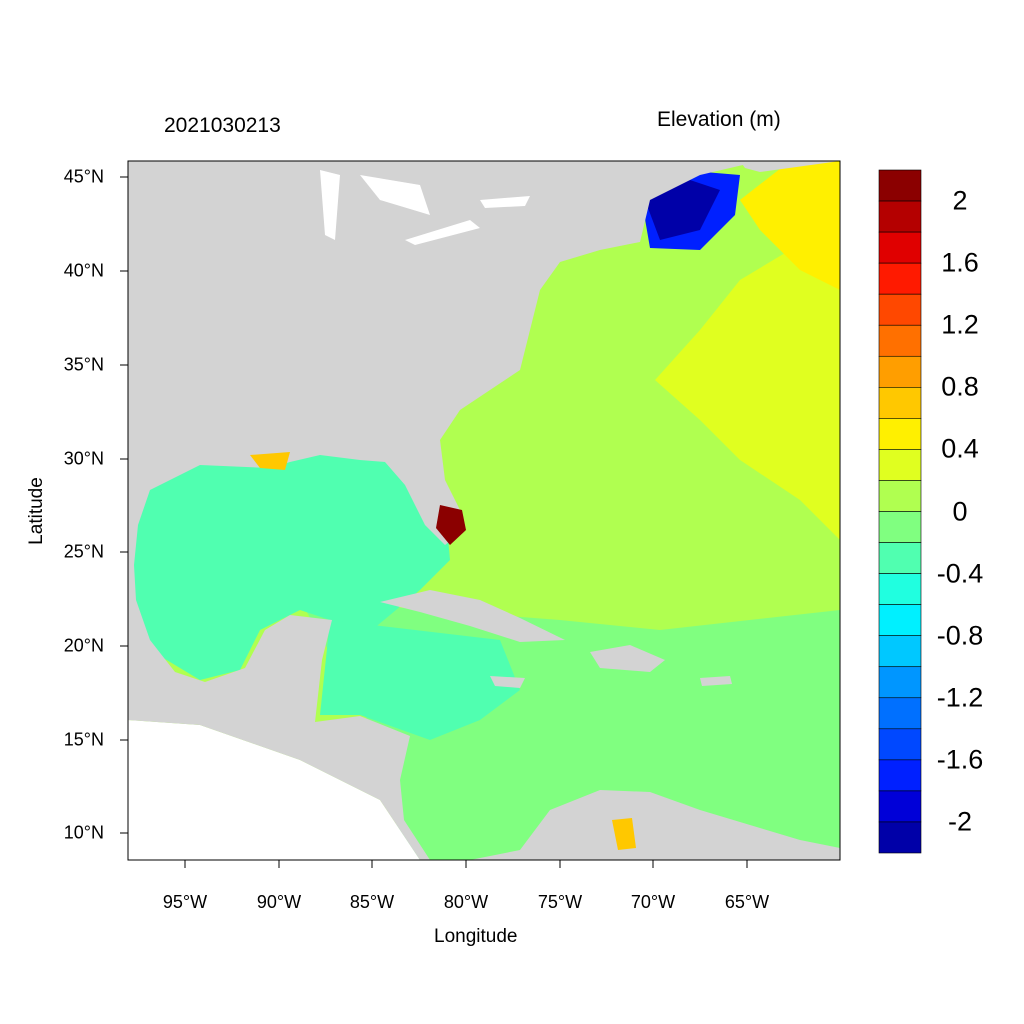 The width and height of the screenshot is (1024, 1024). What do you see at coordinates (719, 119) in the screenshot?
I see `variable-title: Elevation (m)` at bounding box center [719, 119].